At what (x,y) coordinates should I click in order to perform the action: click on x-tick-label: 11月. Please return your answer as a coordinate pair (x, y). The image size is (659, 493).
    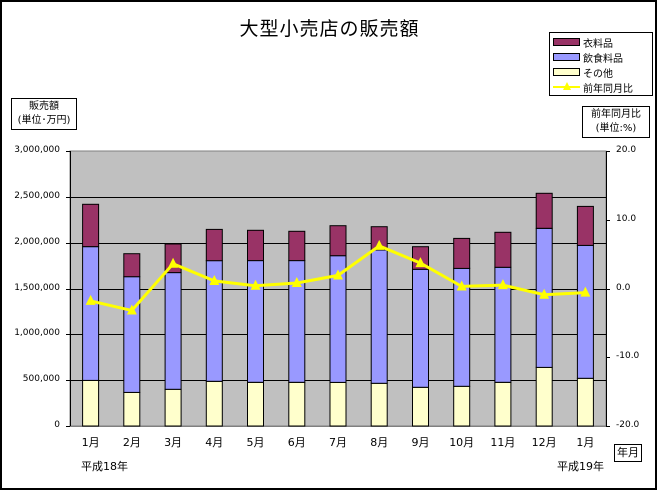
    Looking at the image, I should click on (503, 442).